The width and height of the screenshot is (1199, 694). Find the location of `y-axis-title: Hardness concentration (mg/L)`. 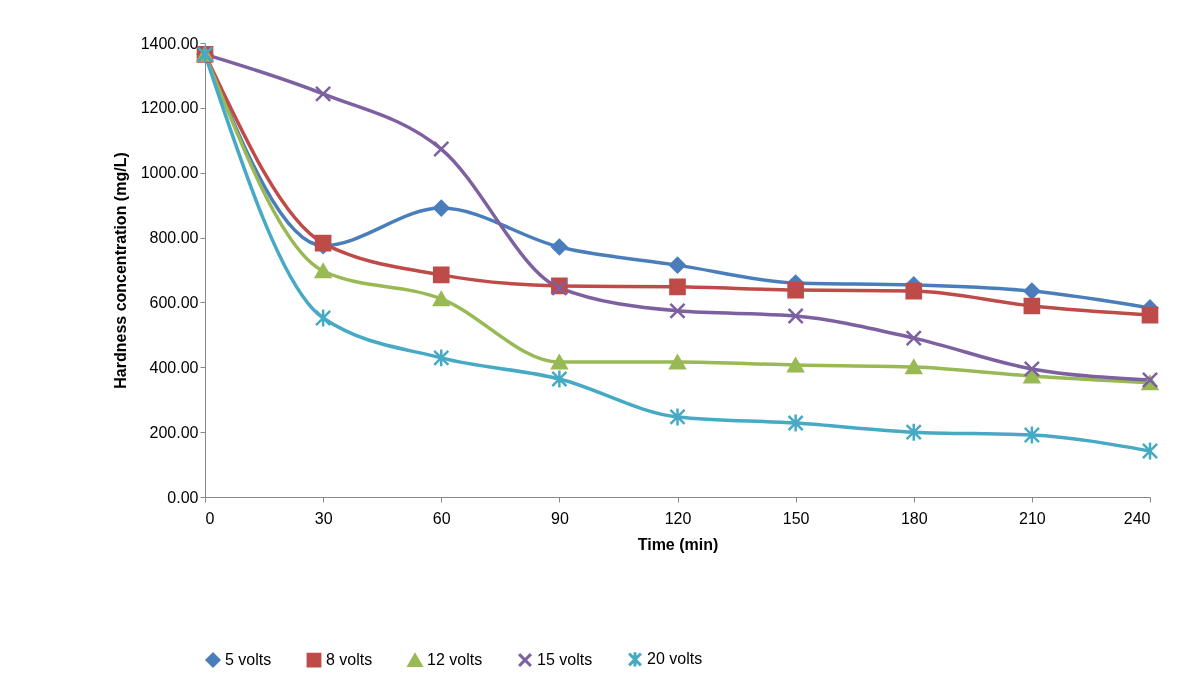

y-axis-title: Hardness concentration (mg/L) is located at coordinates (120, 270).